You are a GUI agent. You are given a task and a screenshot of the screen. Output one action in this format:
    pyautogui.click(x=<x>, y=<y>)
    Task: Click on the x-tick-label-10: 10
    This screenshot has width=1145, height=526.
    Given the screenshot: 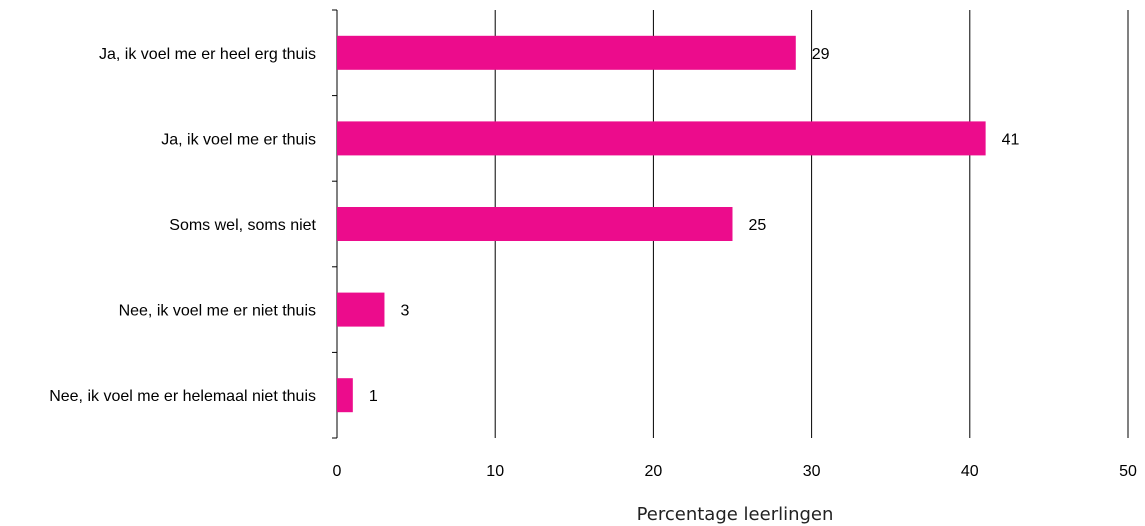 What is the action you would take?
    pyautogui.click(x=495, y=471)
    